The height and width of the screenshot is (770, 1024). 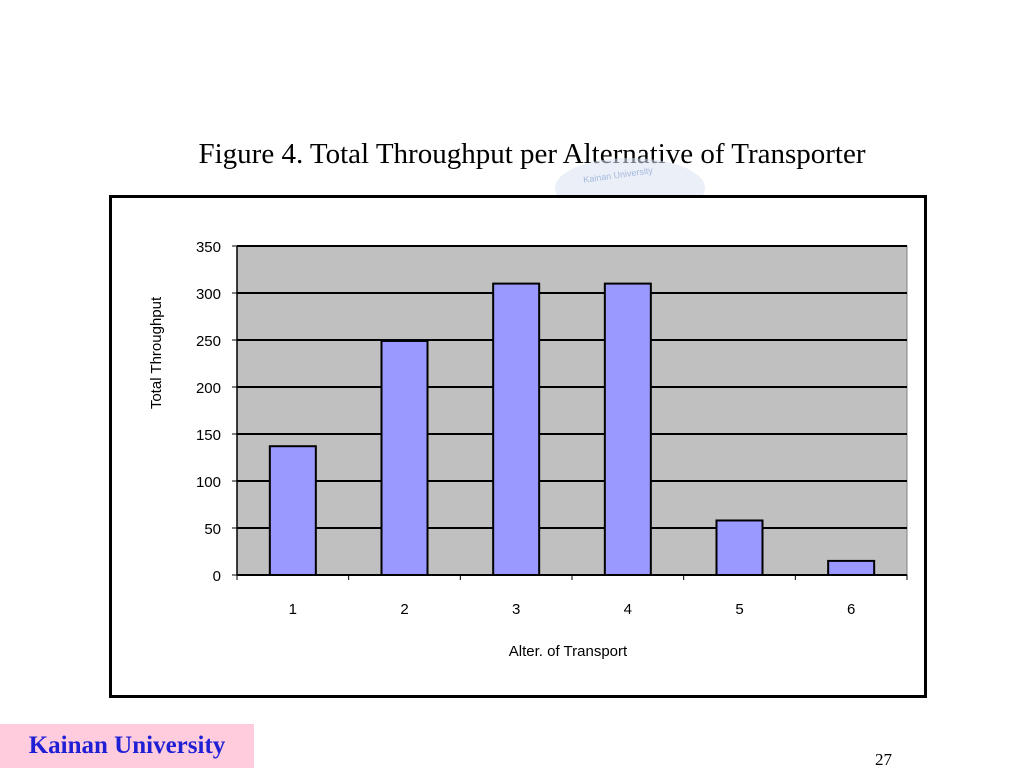 I want to click on y-tick-label-2: 100, so click(x=208, y=482).